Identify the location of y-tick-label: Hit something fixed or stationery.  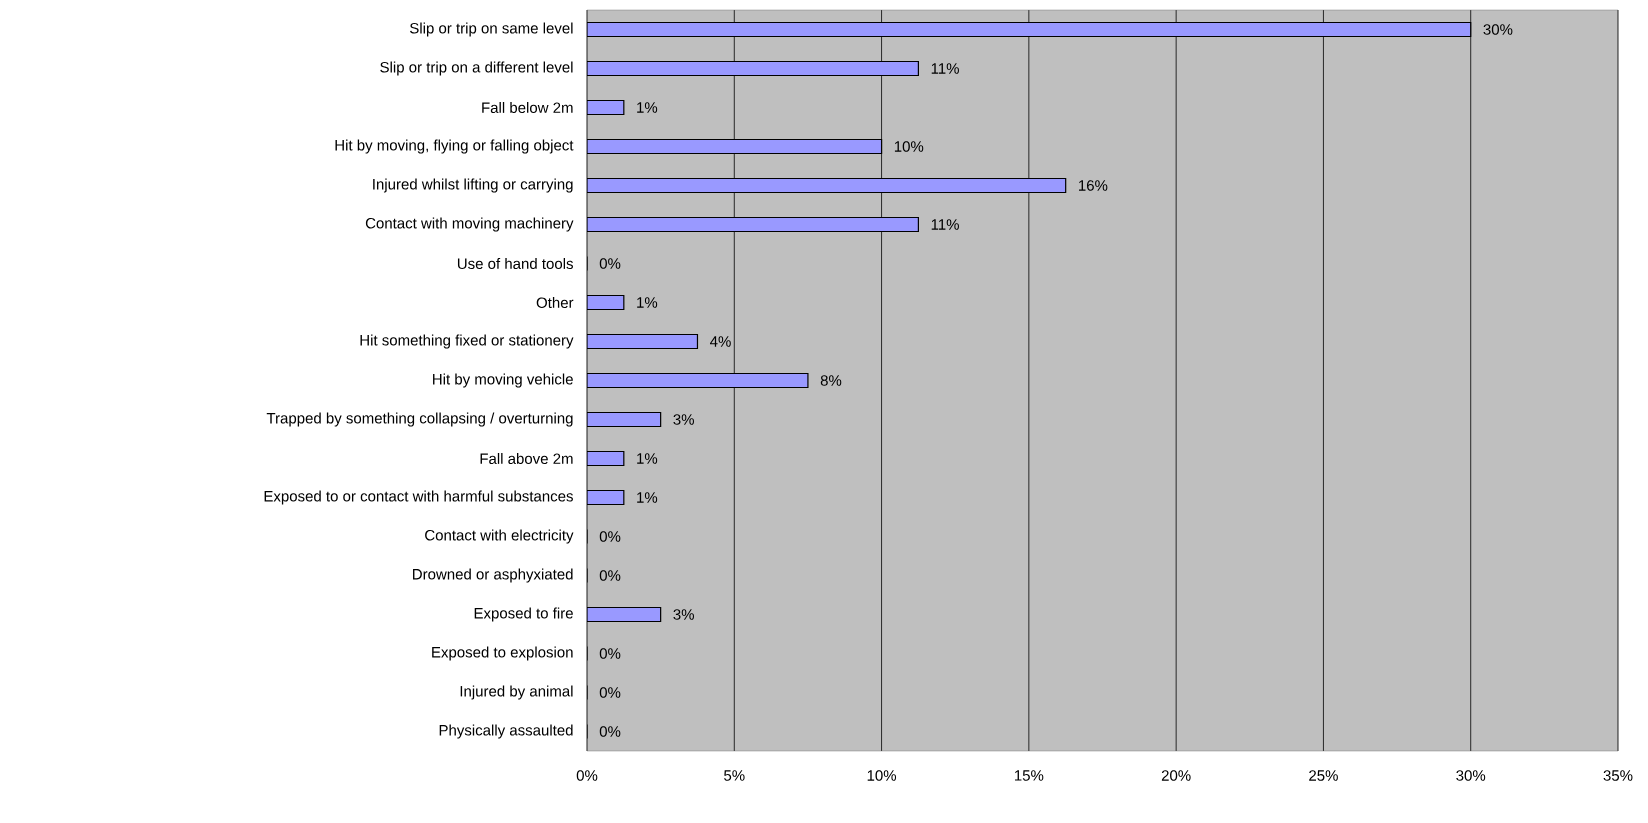
(467, 341).